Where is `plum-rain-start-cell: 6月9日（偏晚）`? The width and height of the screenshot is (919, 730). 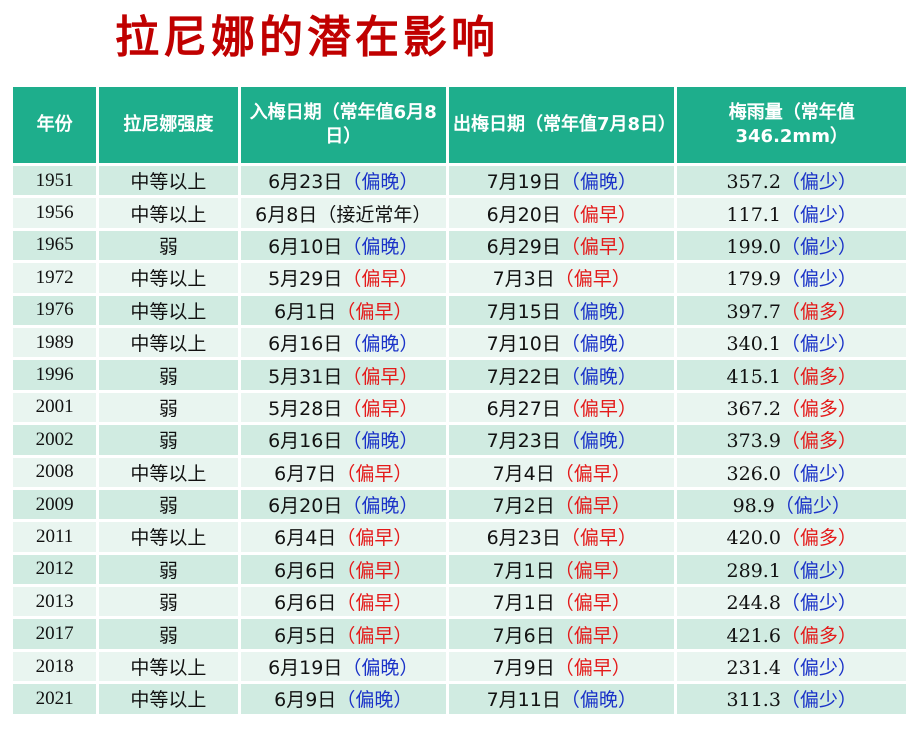
plum-rain-start-cell: 6月9日（偏晚） is located at coordinates (343, 699).